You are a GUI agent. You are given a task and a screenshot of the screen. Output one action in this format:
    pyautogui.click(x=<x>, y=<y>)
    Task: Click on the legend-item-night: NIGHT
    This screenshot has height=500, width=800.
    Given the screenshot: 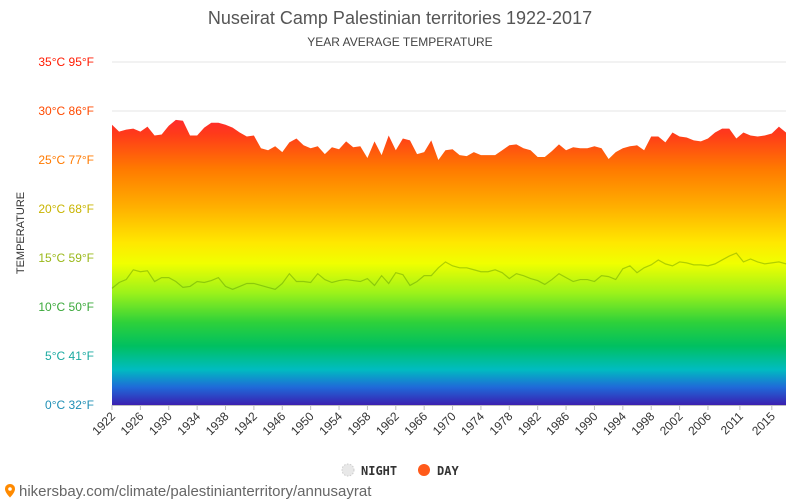 What is the action you would take?
    pyautogui.click(x=369, y=470)
    